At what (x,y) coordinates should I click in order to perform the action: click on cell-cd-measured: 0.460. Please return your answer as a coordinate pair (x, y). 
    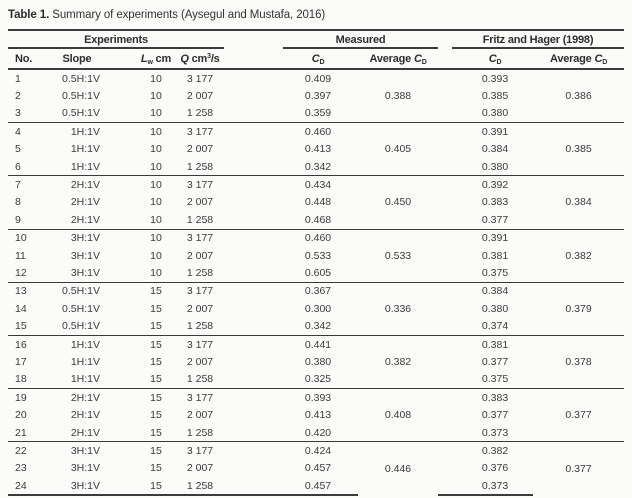
    Looking at the image, I should click on (318, 131).